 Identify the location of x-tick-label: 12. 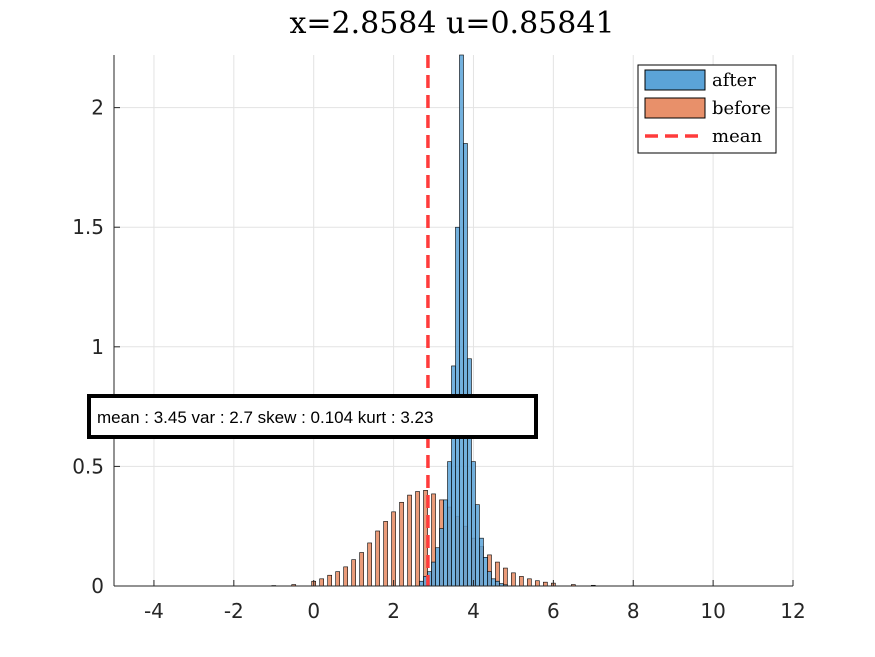
(792, 611).